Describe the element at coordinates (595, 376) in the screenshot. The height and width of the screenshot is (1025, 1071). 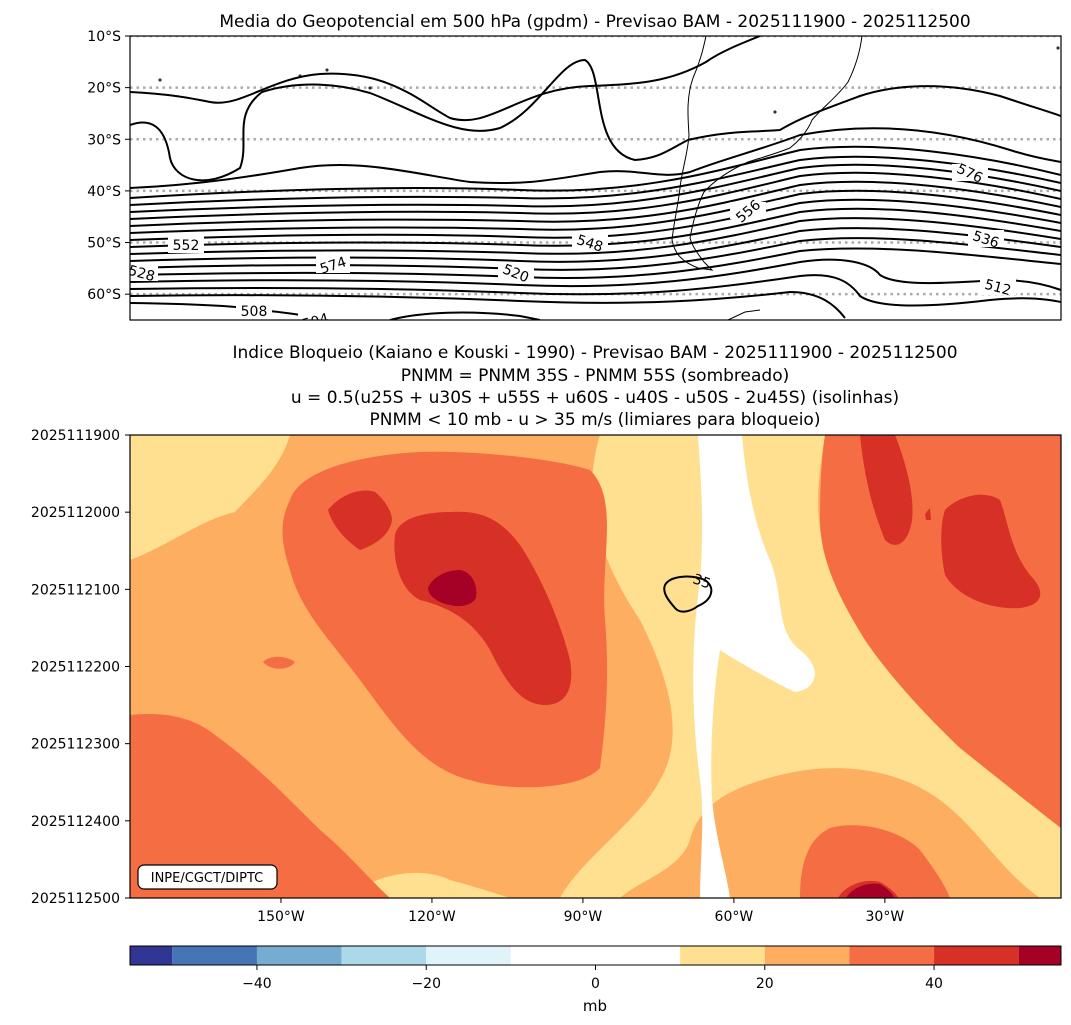
I see `hovmoller-title-line: PNMM = PNMM 35S - PNMM 55S (sombreado)` at that location.